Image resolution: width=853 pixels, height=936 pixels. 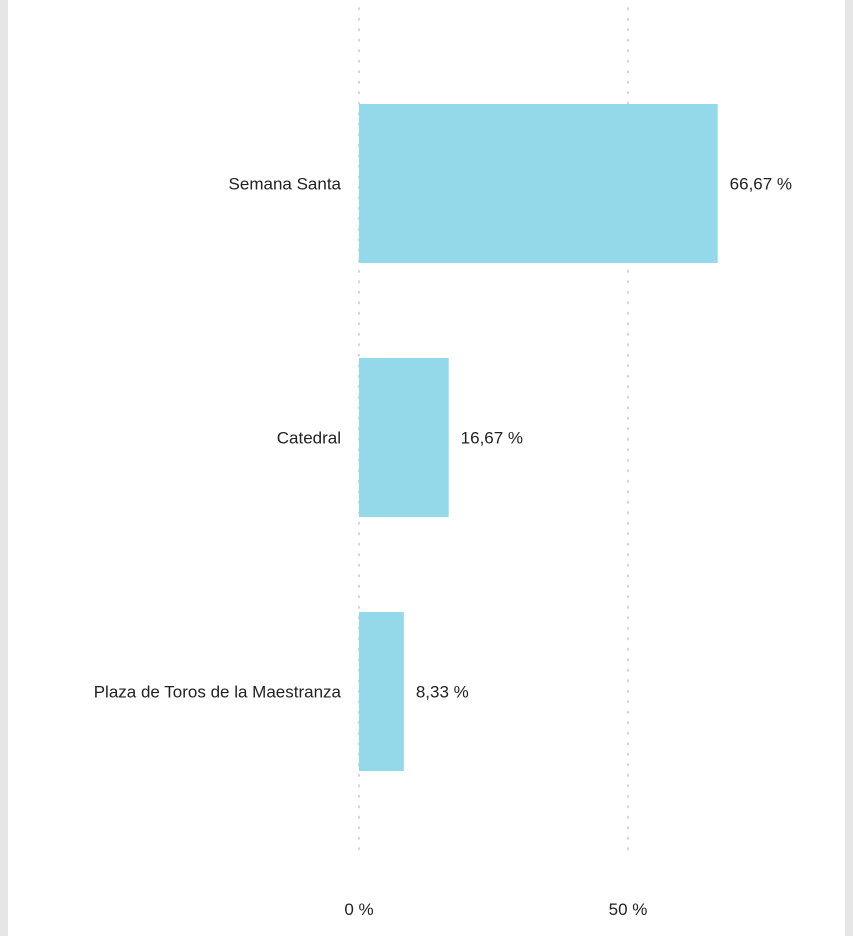 I want to click on category-label-2: Catedral, so click(x=309, y=438).